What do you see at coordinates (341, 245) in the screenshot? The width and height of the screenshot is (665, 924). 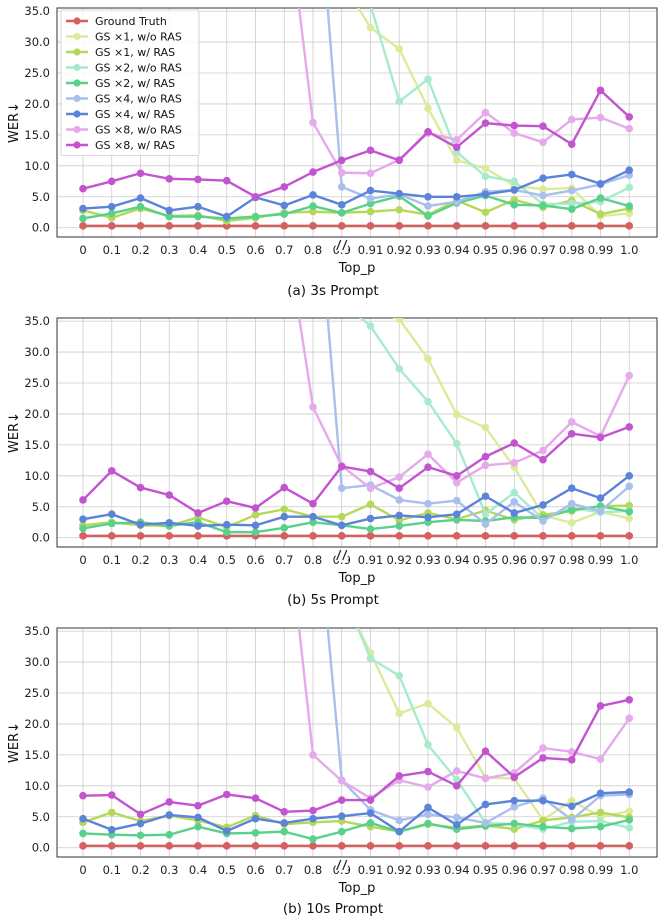 I see `axis-break-mask` at bounding box center [341, 245].